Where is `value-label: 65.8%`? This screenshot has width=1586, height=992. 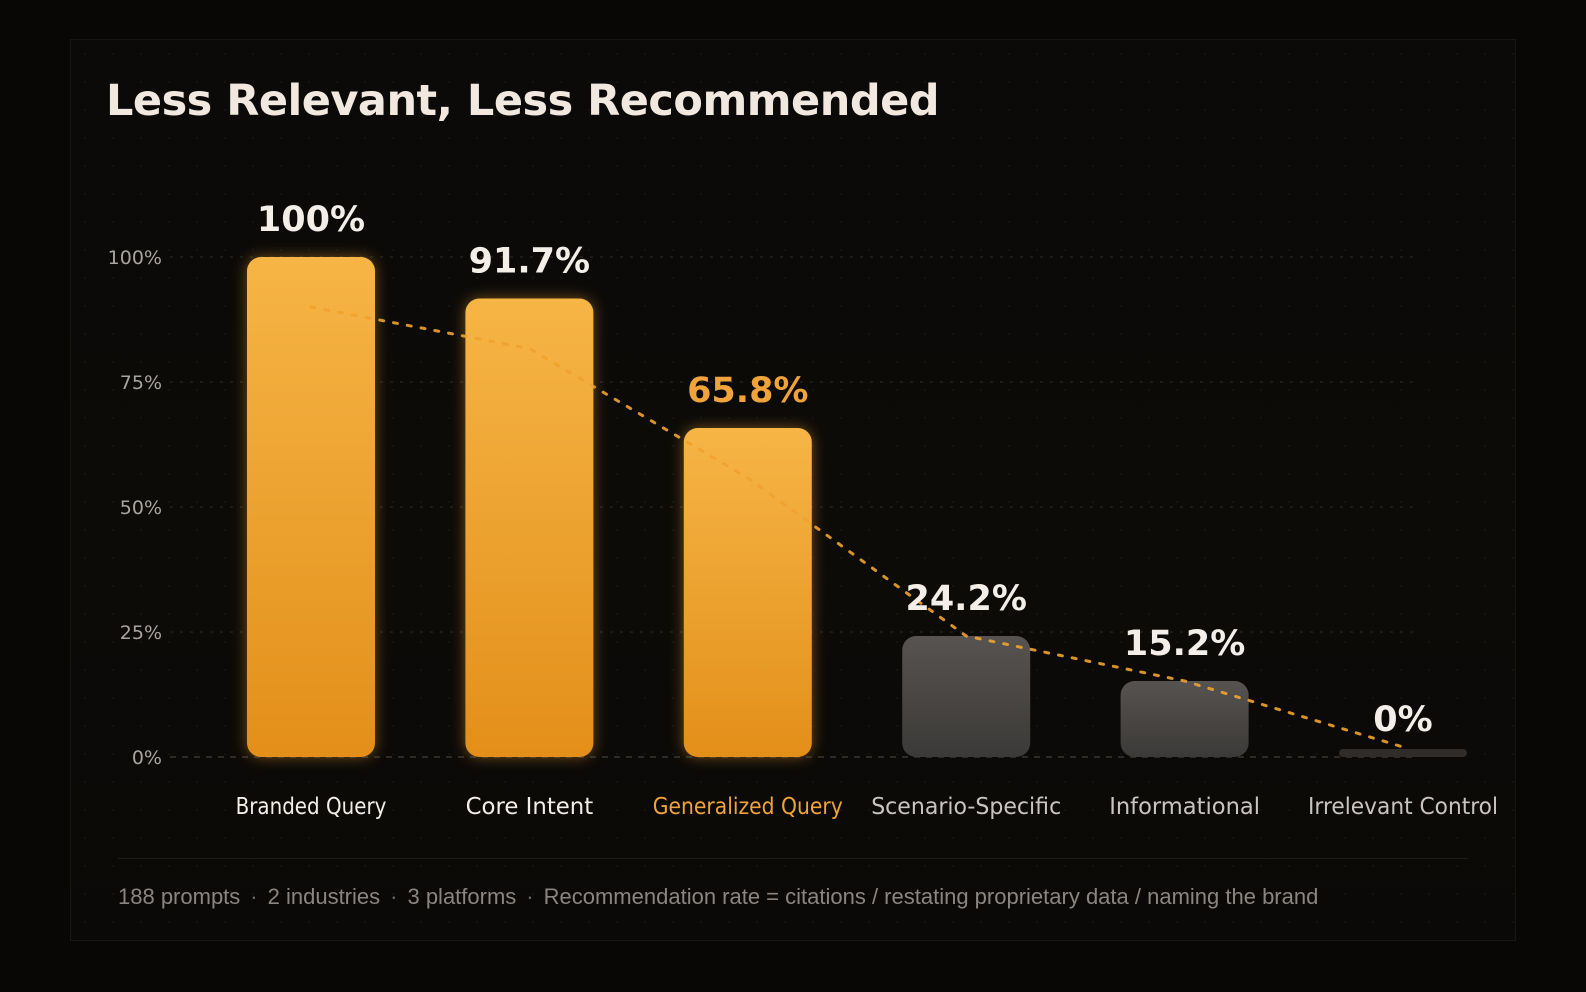
value-label: 65.8% is located at coordinates (747, 391).